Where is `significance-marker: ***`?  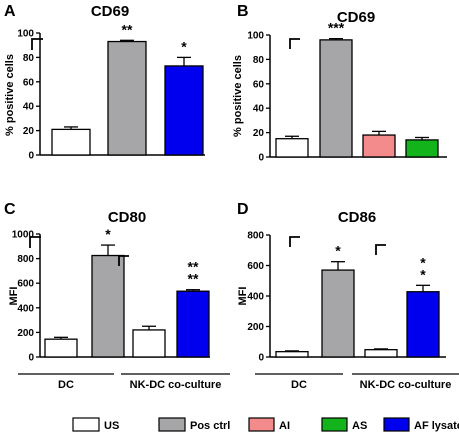
significance-marker: *** is located at coordinates (336, 28).